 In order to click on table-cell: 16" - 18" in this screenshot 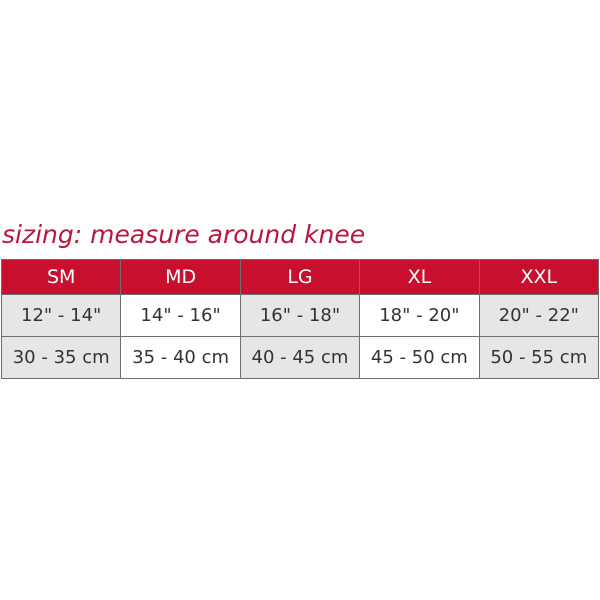, I will do `click(300, 315)`.